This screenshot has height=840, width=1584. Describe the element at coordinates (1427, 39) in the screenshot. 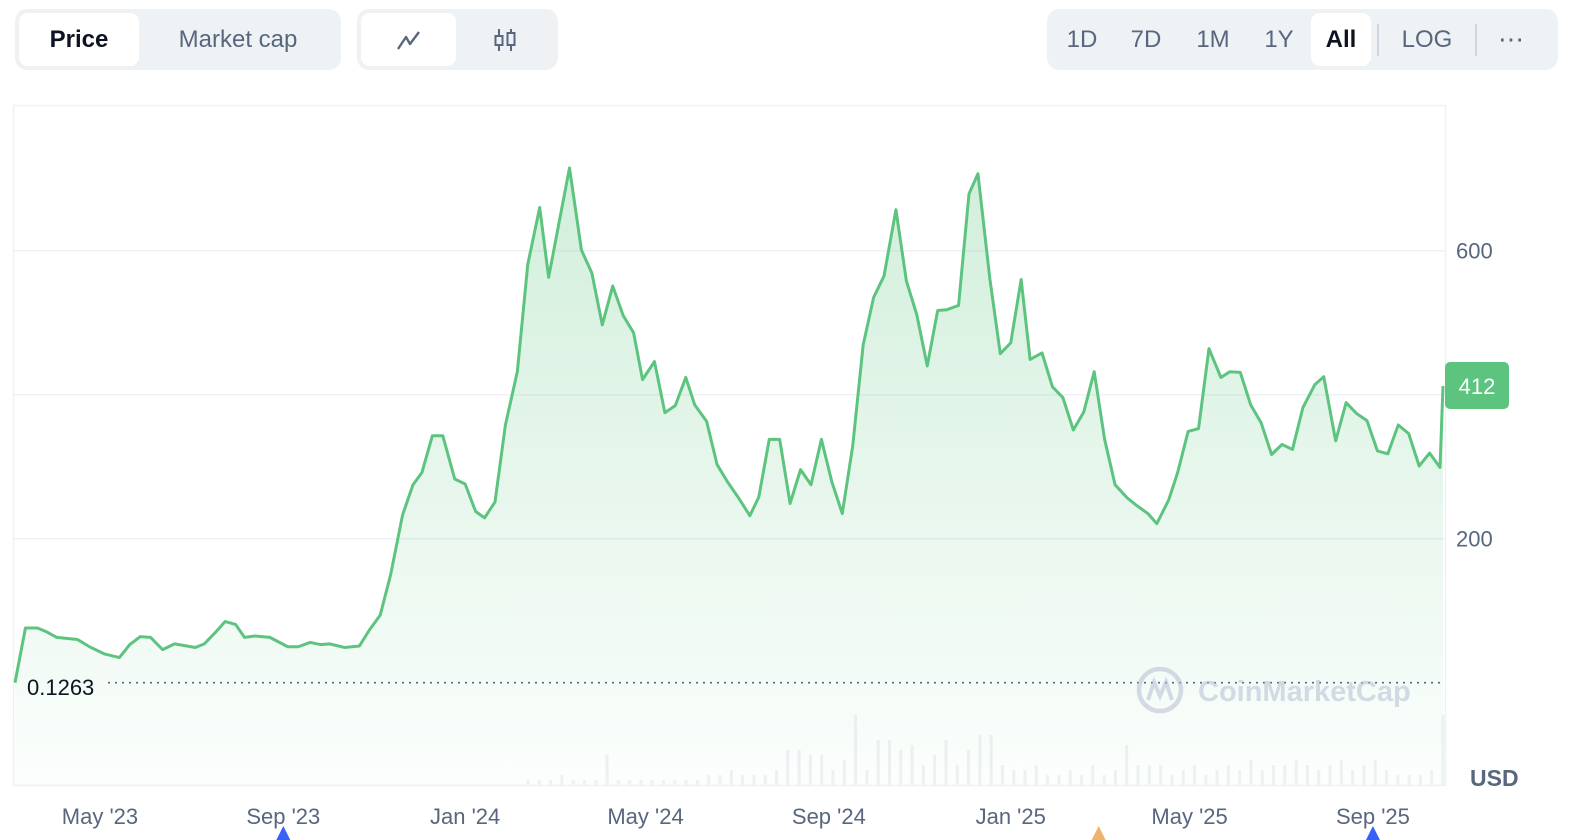

I see `log-toggle: LOG` at that location.